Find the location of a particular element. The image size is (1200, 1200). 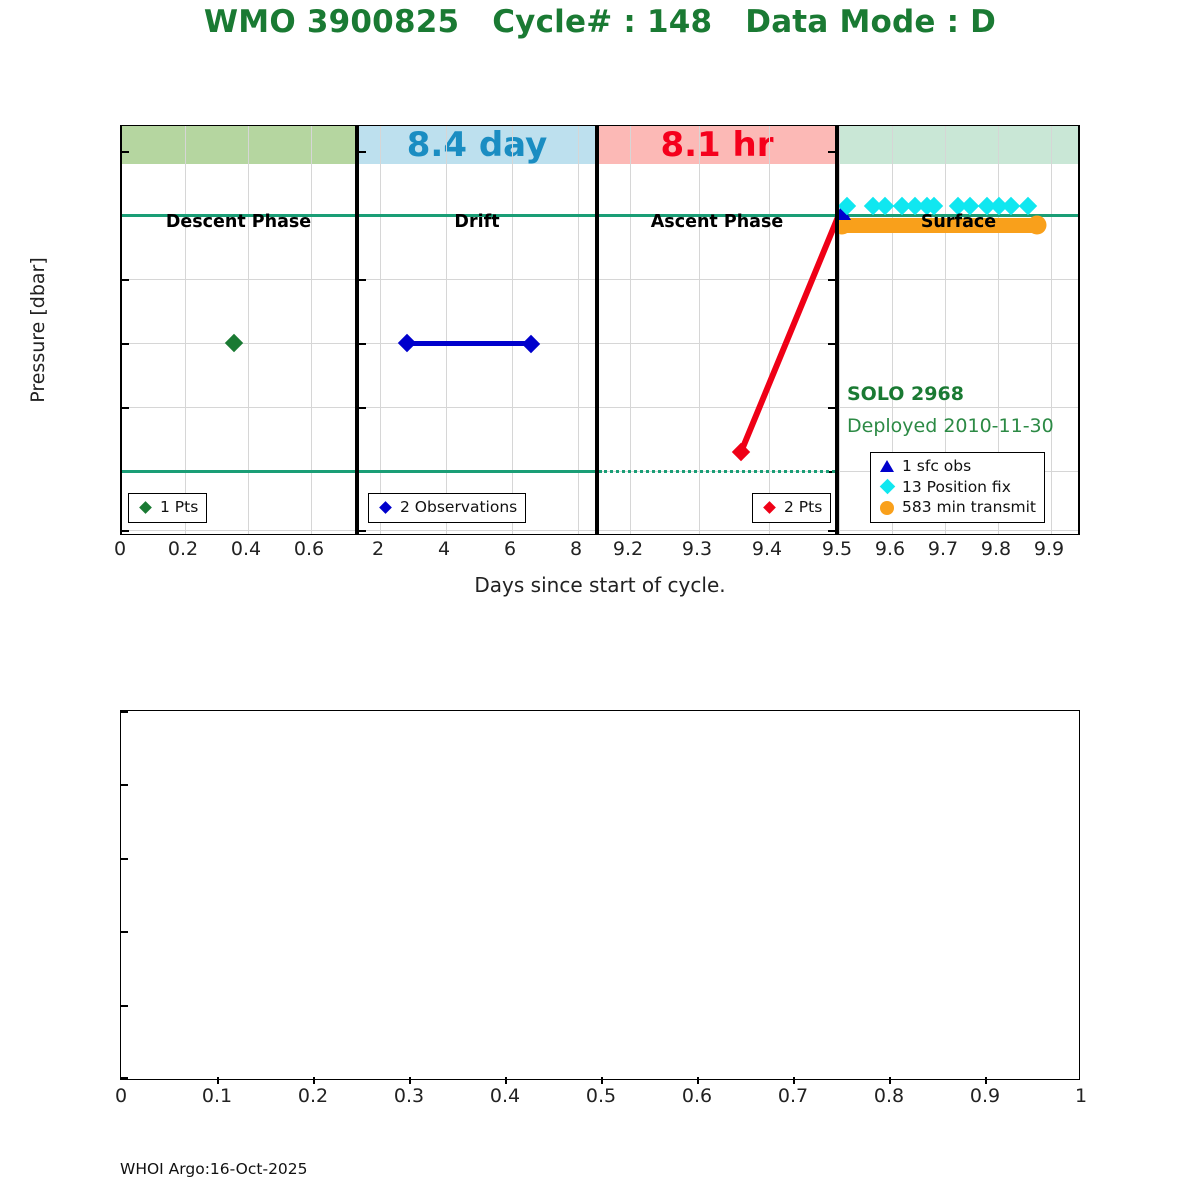

legend-drift: 2 Observations is located at coordinates (447, 508).